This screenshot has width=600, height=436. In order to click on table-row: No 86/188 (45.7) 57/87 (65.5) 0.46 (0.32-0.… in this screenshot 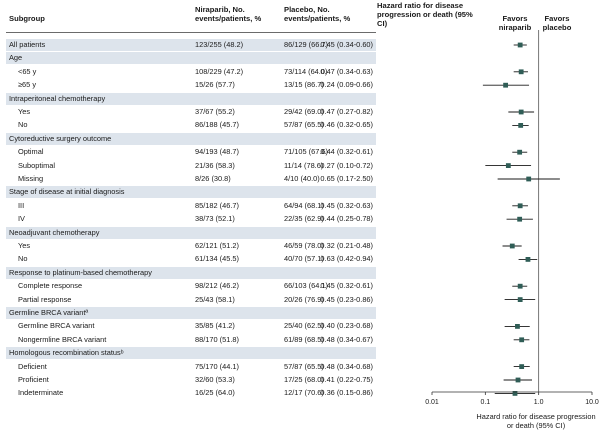, I will do `click(191, 125)`.